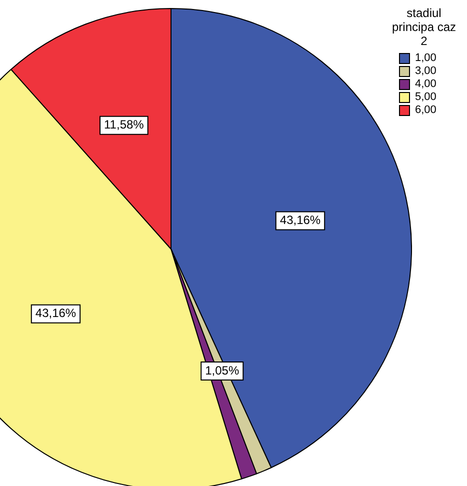  Describe the element at coordinates (425, 84) in the screenshot. I see `legend-label: 4,00` at that location.